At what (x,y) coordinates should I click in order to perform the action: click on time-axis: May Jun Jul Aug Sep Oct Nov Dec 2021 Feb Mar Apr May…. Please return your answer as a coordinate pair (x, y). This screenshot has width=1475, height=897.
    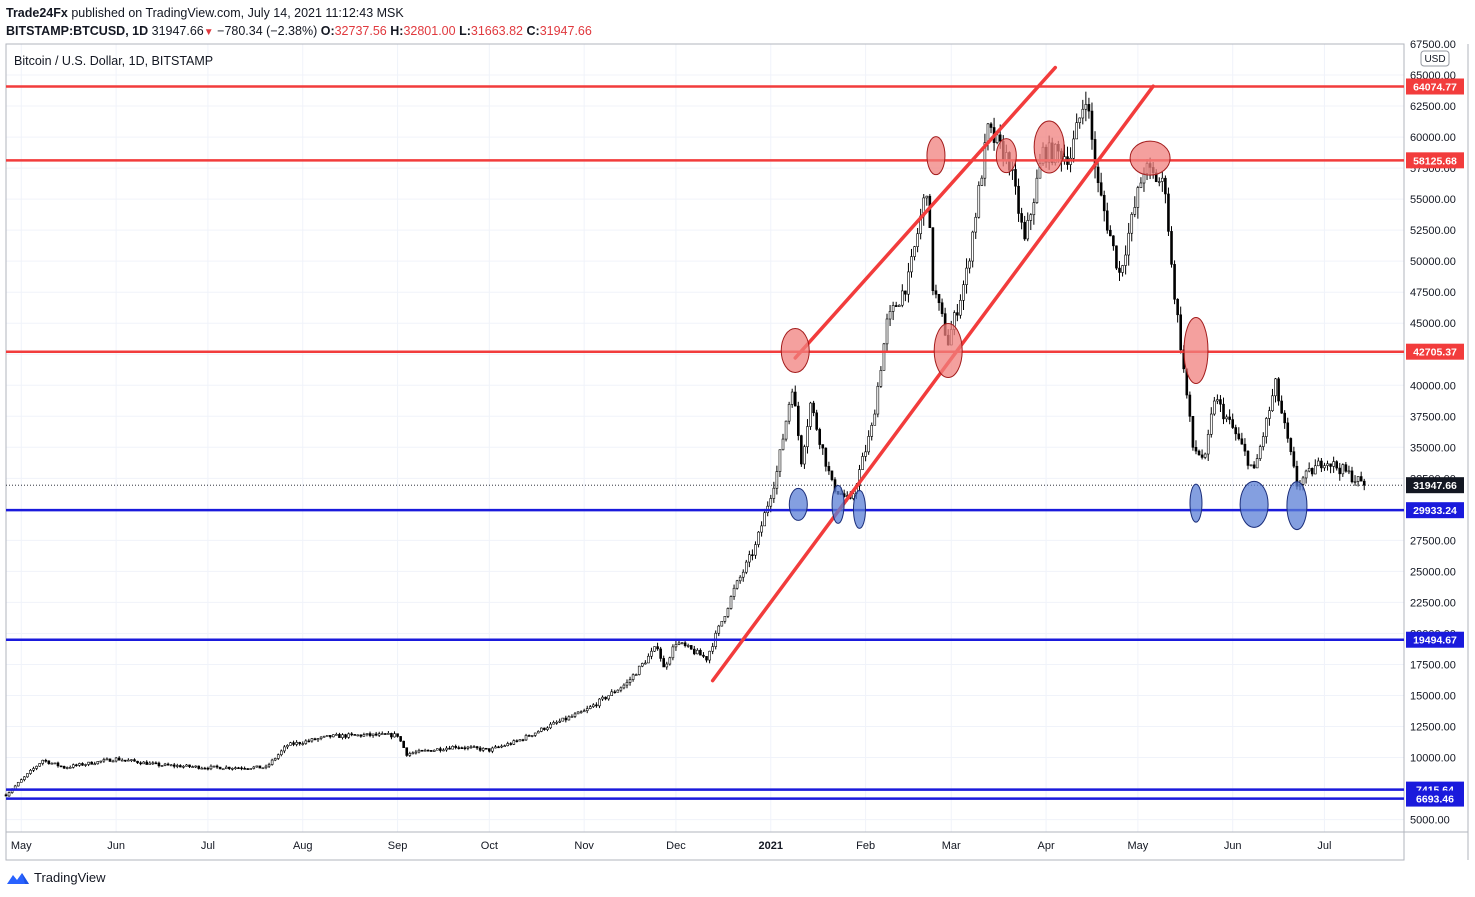
    Looking at the image, I should click on (671, 846).